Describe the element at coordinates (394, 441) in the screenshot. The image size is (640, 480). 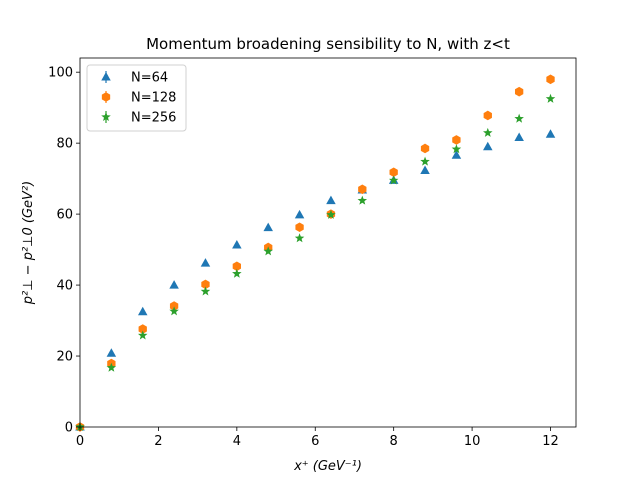
I see `x-tick-label: 8` at that location.